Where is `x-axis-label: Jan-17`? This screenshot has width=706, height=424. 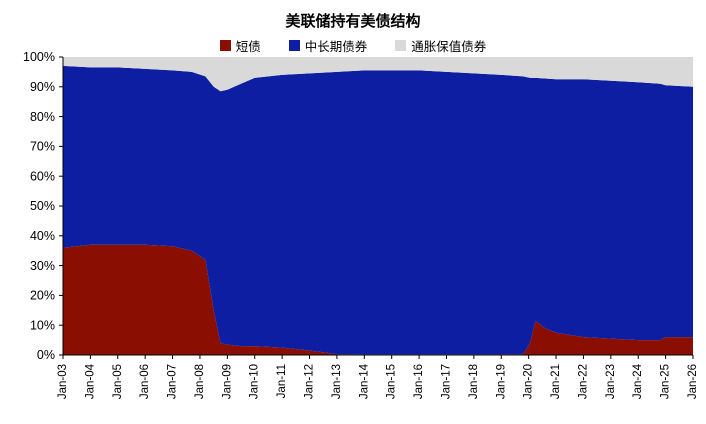 x-axis-label: Jan-17 is located at coordinates (446, 381).